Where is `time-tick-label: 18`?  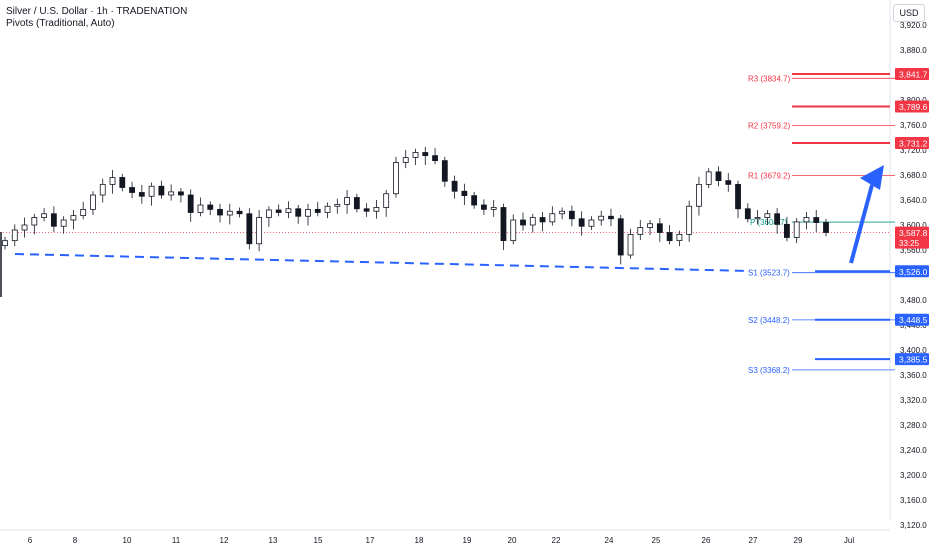 time-tick-label: 18 is located at coordinates (419, 540).